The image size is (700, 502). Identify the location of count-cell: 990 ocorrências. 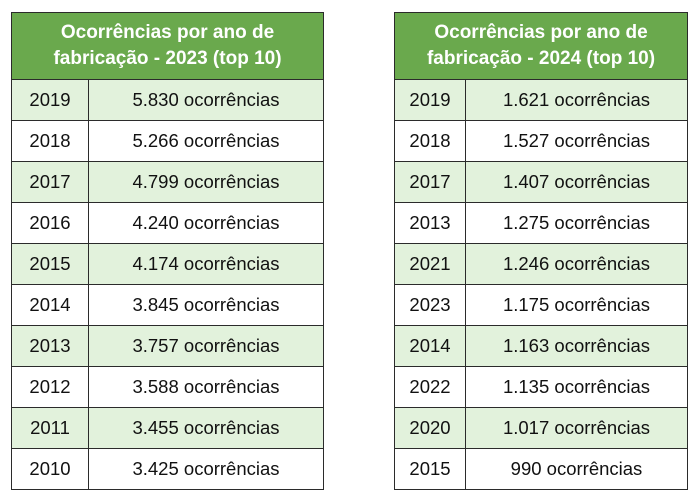
(576, 469).